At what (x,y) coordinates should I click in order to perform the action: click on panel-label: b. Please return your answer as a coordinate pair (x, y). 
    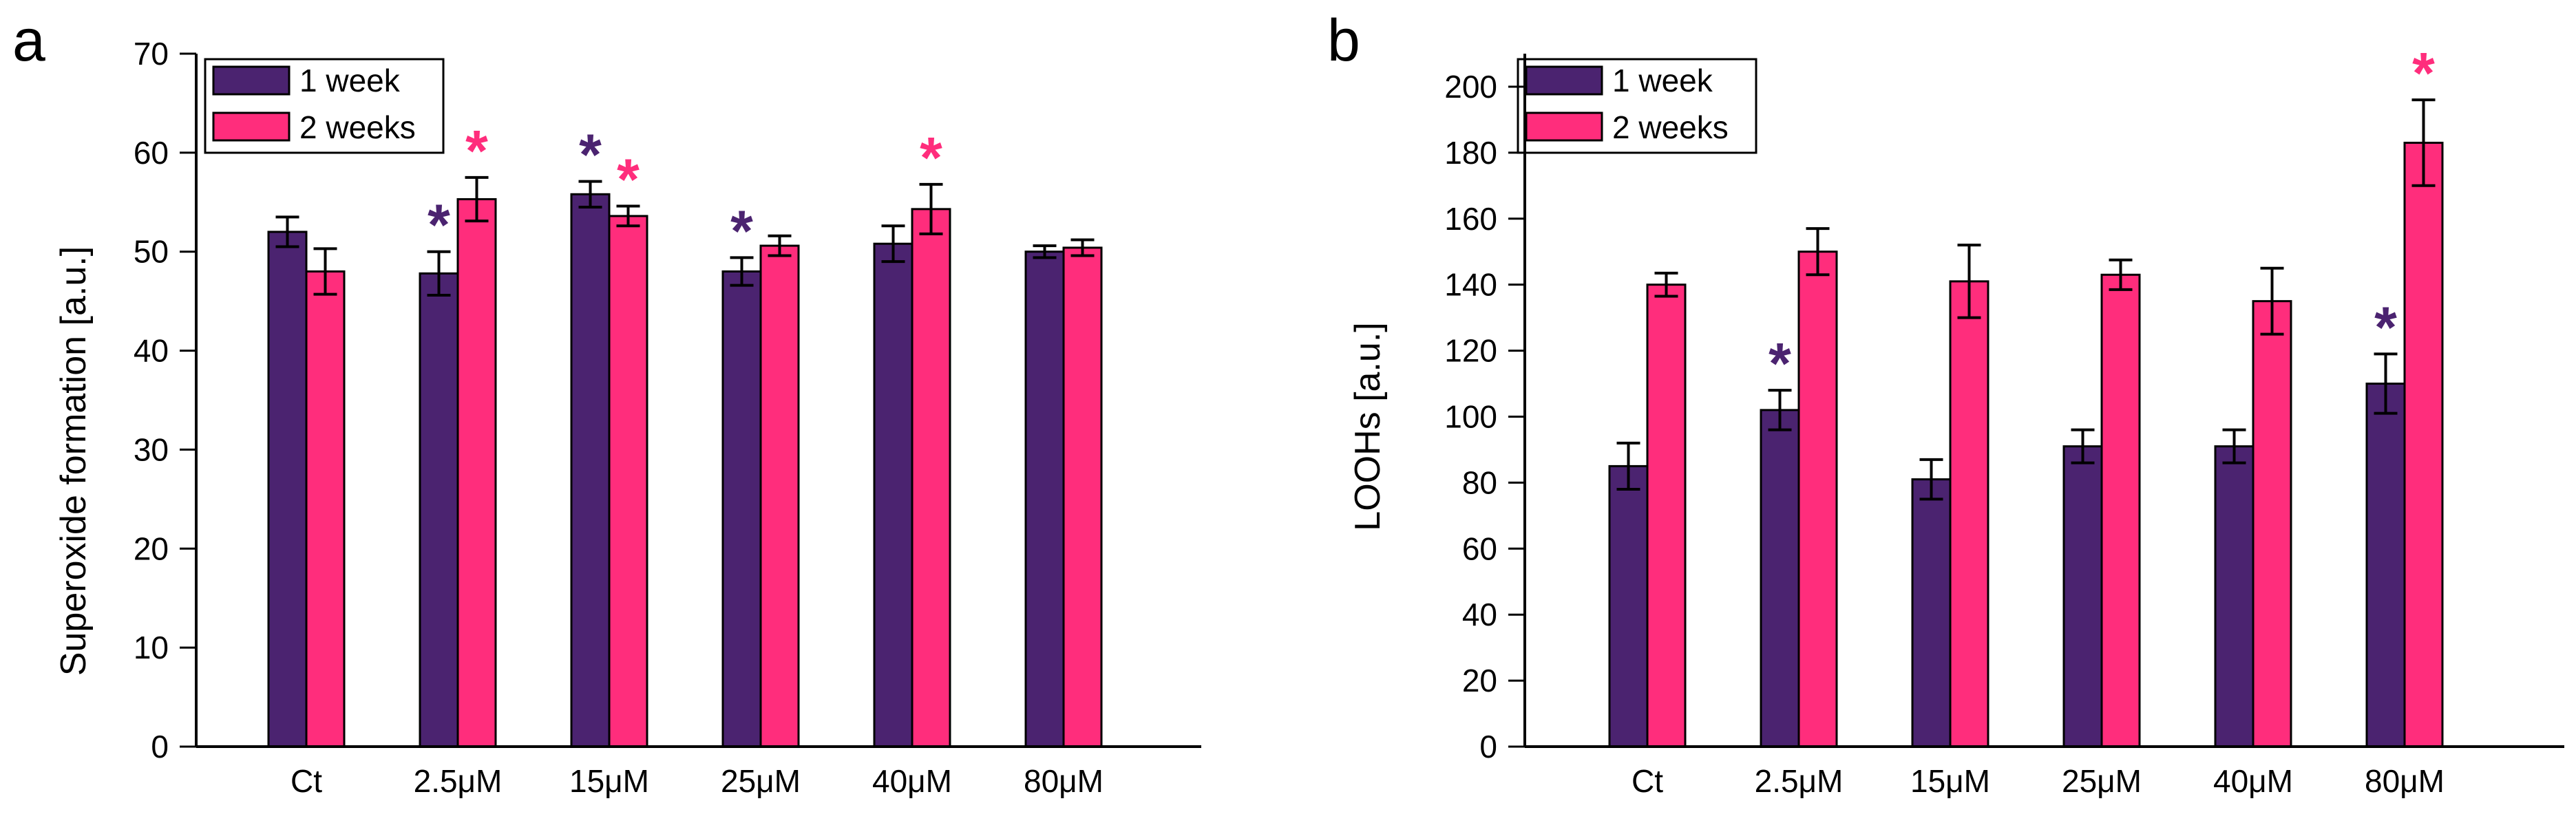
    Looking at the image, I should click on (1344, 41).